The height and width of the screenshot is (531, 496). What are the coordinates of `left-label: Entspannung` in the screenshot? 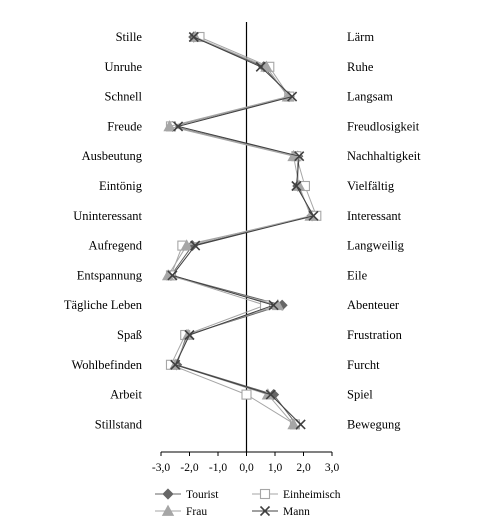 It's located at (110, 275).